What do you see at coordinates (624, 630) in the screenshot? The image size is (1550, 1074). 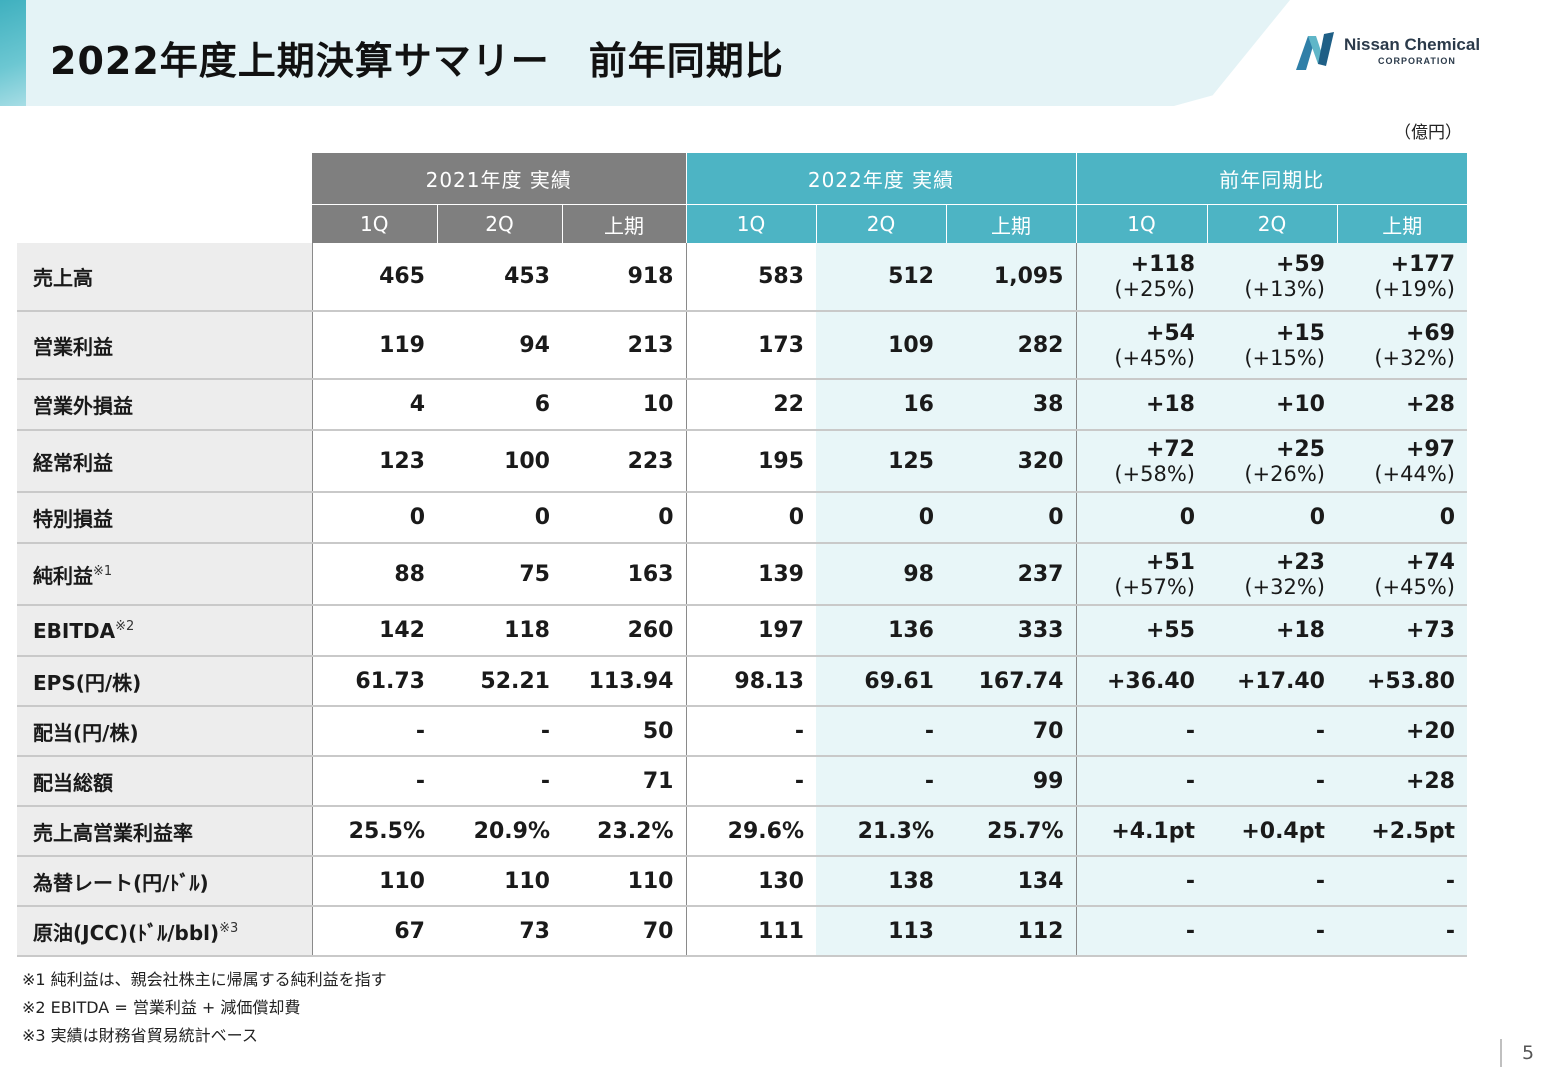 I see `fy2021-cell: 260` at bounding box center [624, 630].